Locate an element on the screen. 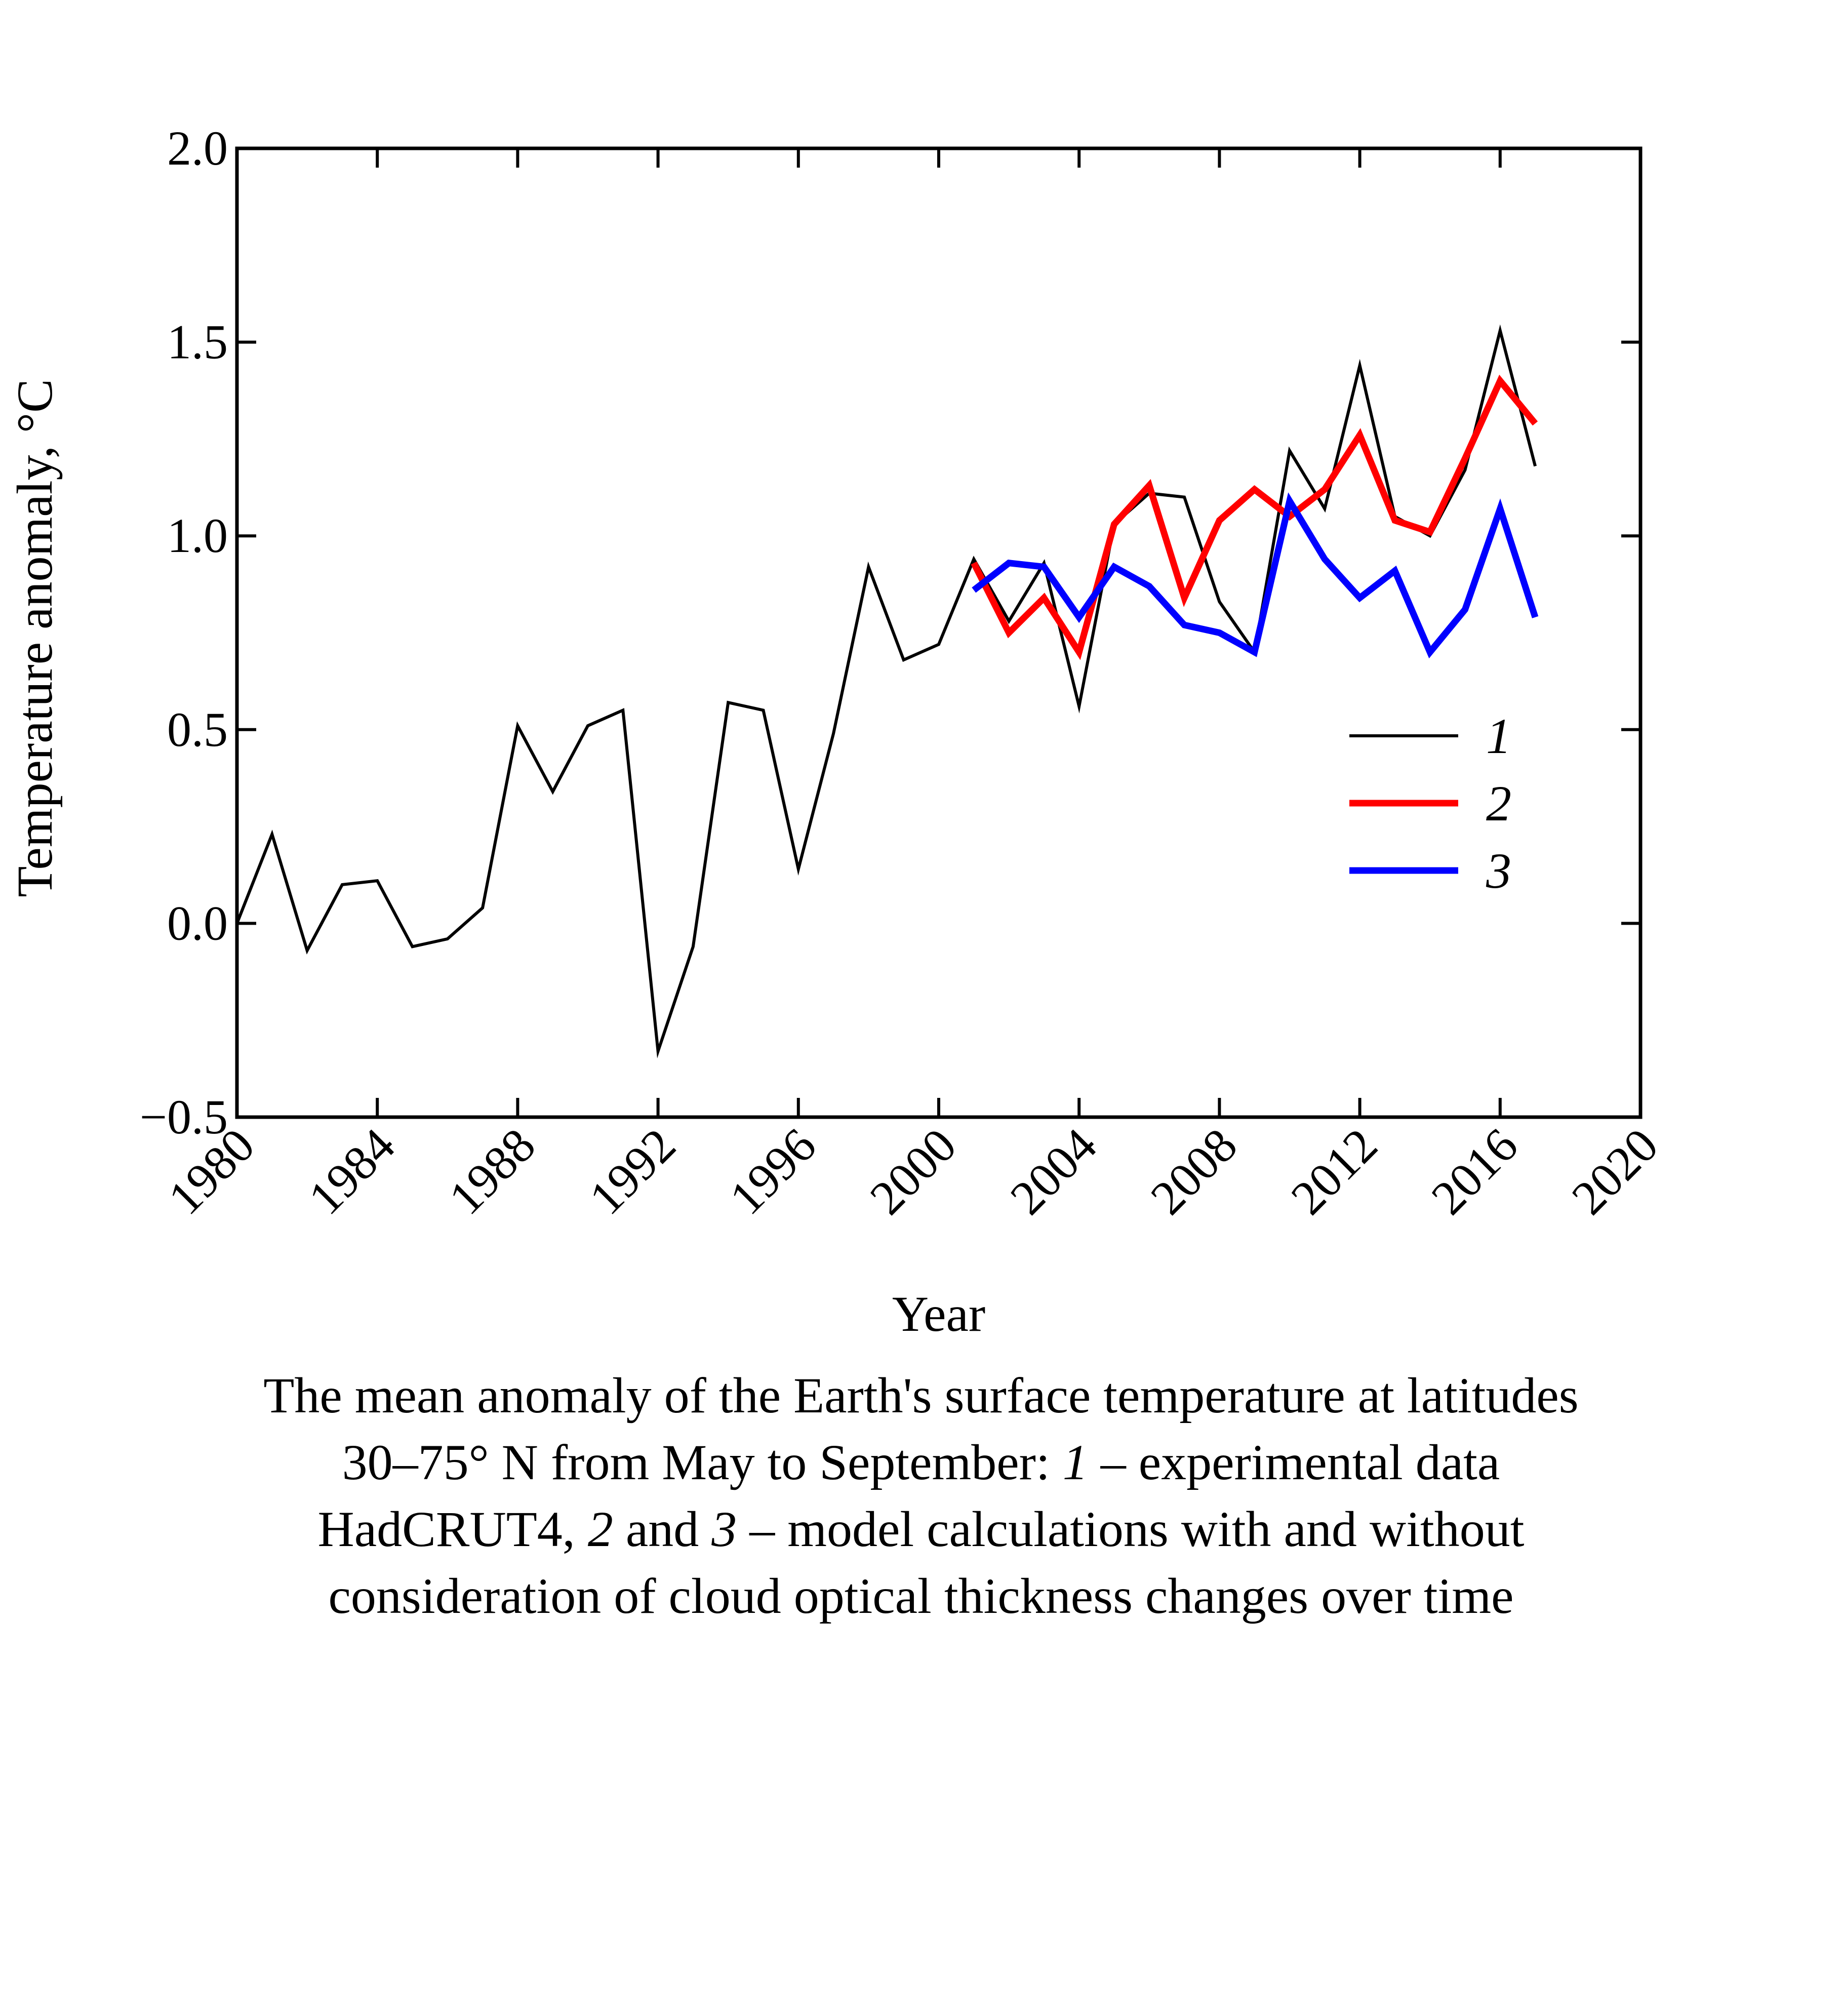 The image size is (1842, 2016). y-tick-label: −0.5 is located at coordinates (184, 1117).